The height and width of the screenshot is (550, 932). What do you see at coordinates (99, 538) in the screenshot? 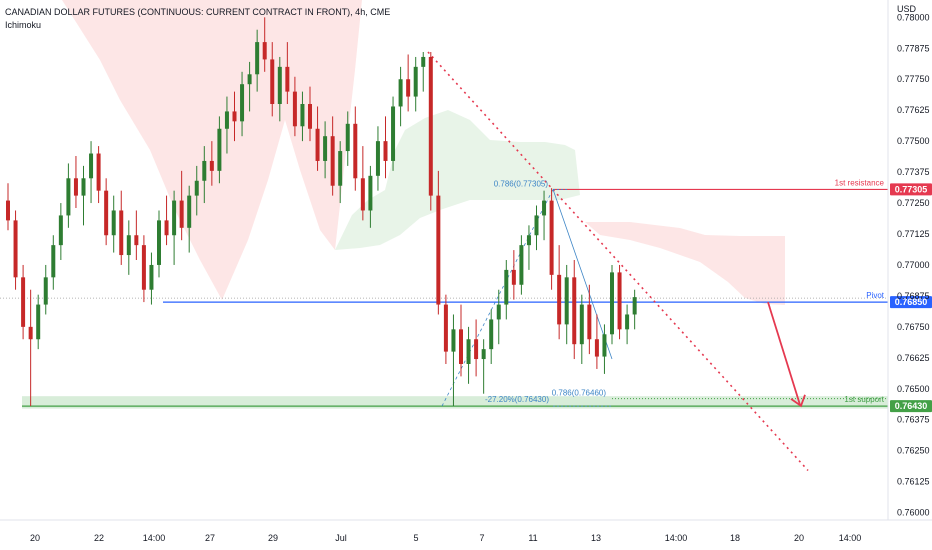
I see `time-tick-label: 22` at bounding box center [99, 538].